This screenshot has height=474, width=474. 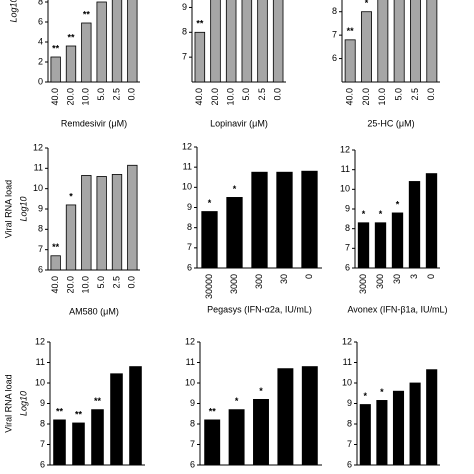 I want to click on x-tick-label: 300, so click(x=259, y=281).